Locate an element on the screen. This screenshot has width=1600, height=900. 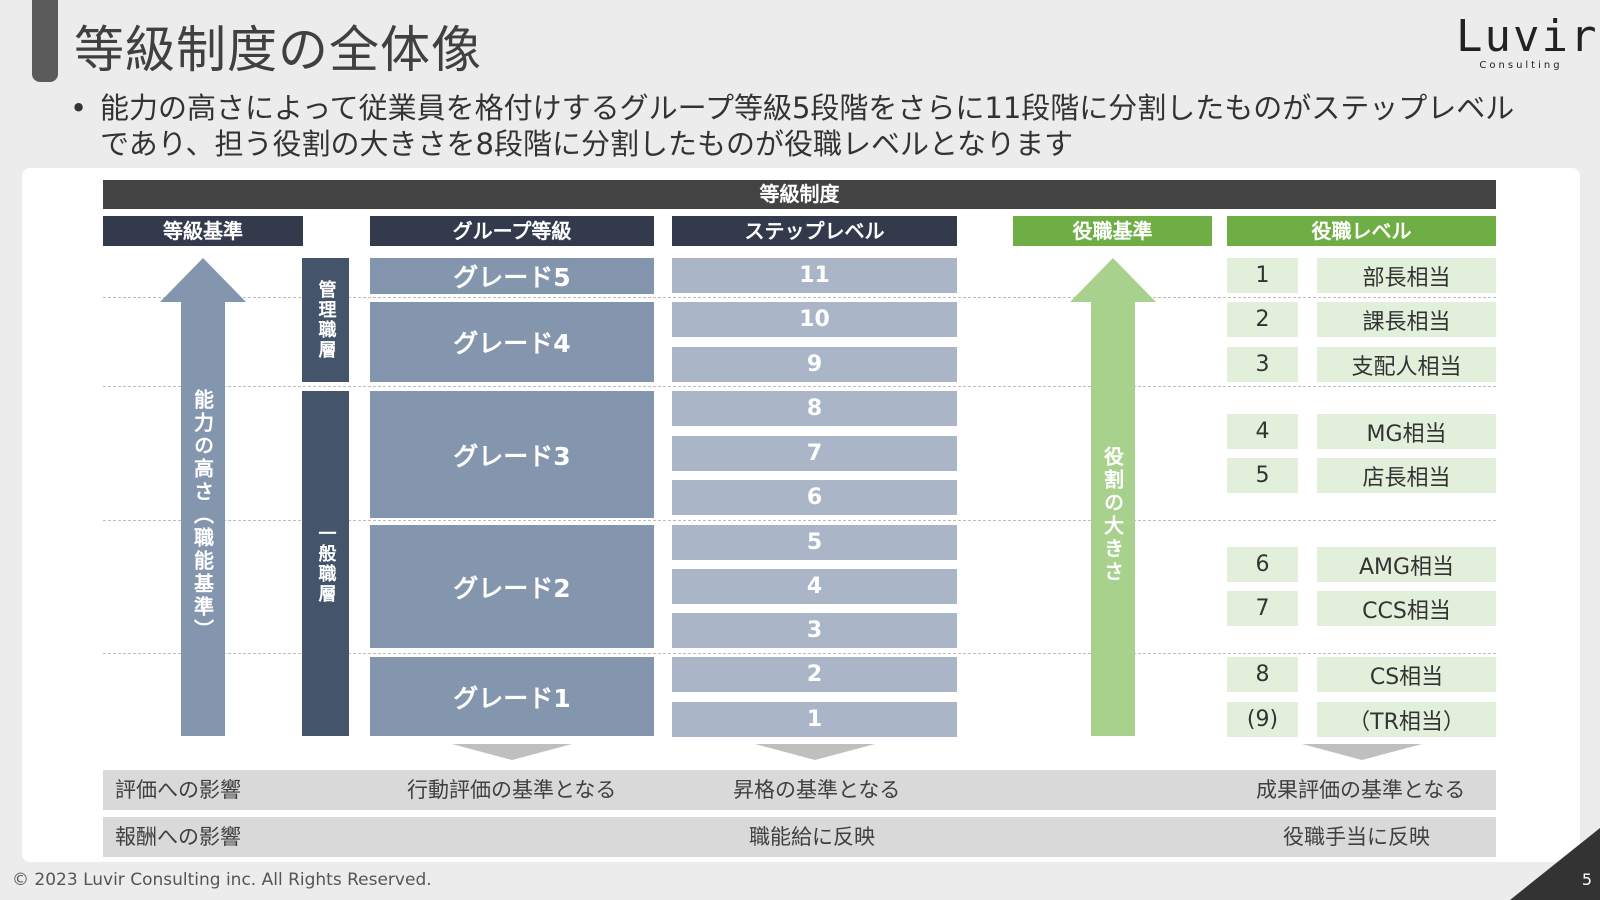
group-grade-header: グループ等級 is located at coordinates (512, 231).